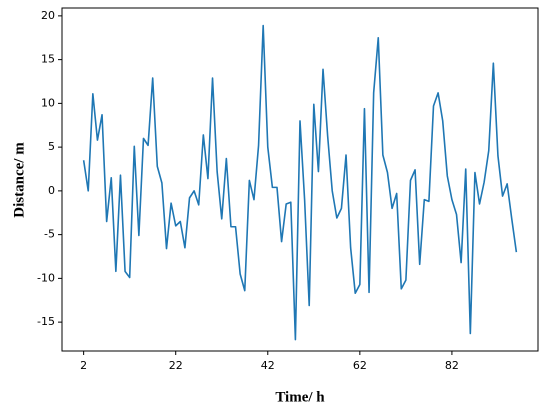  Describe the element at coordinates (49, 234) in the screenshot. I see `y-tick-label: -5` at that location.